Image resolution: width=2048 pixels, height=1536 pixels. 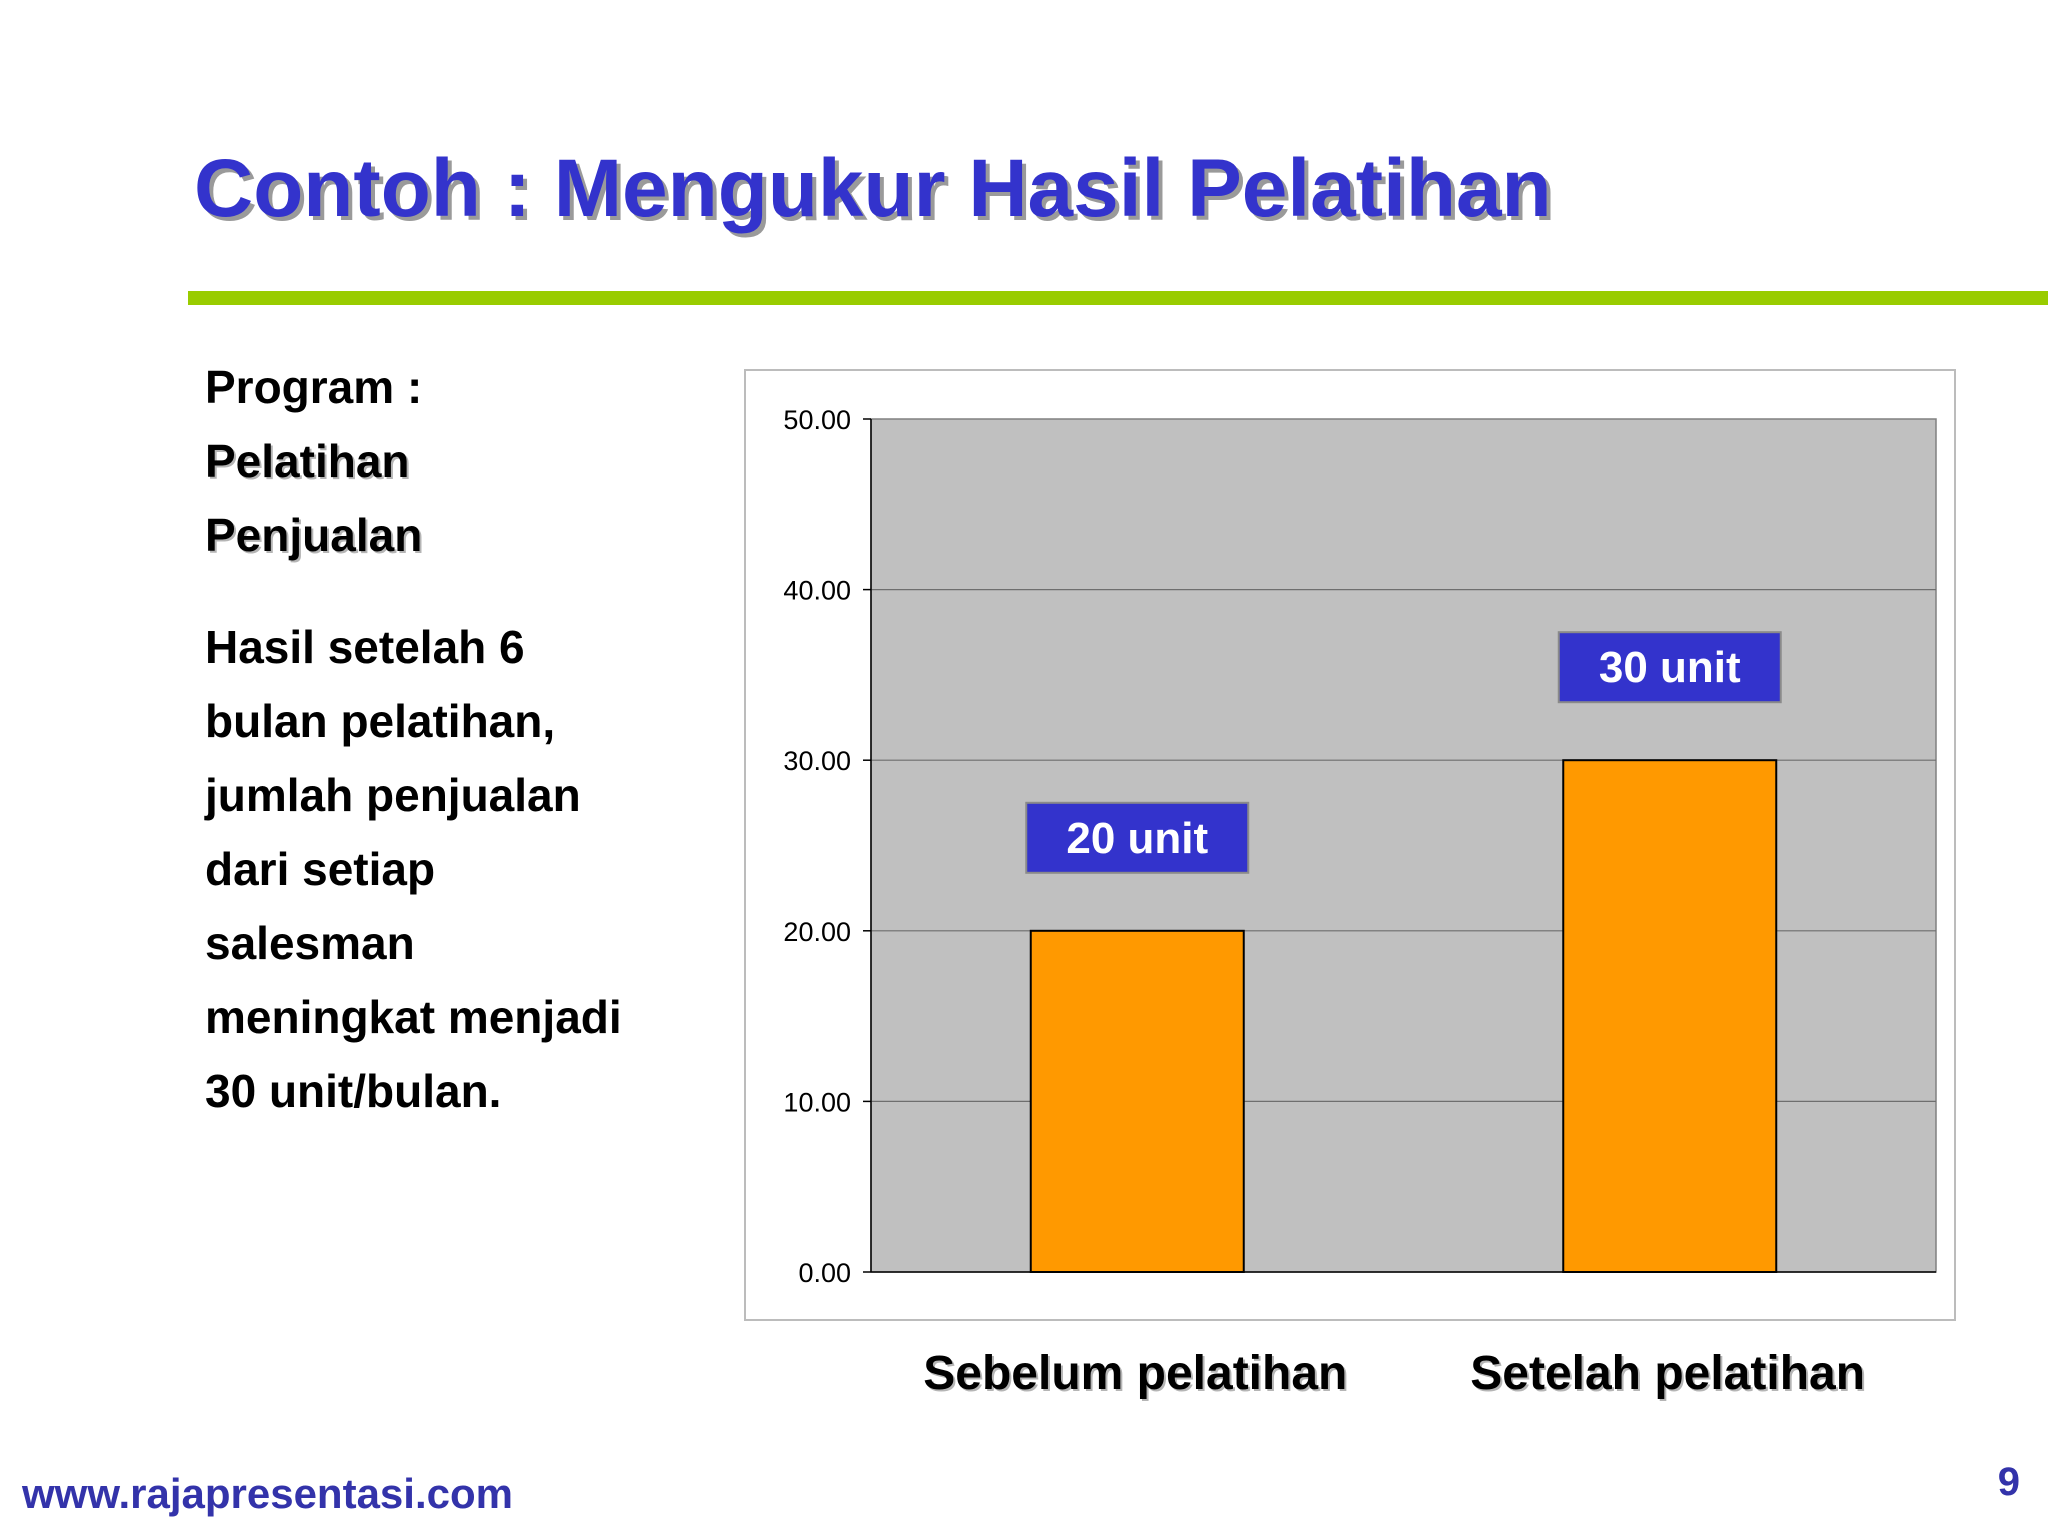 I want to click on data-label: 30 unit, so click(x=1670, y=667).